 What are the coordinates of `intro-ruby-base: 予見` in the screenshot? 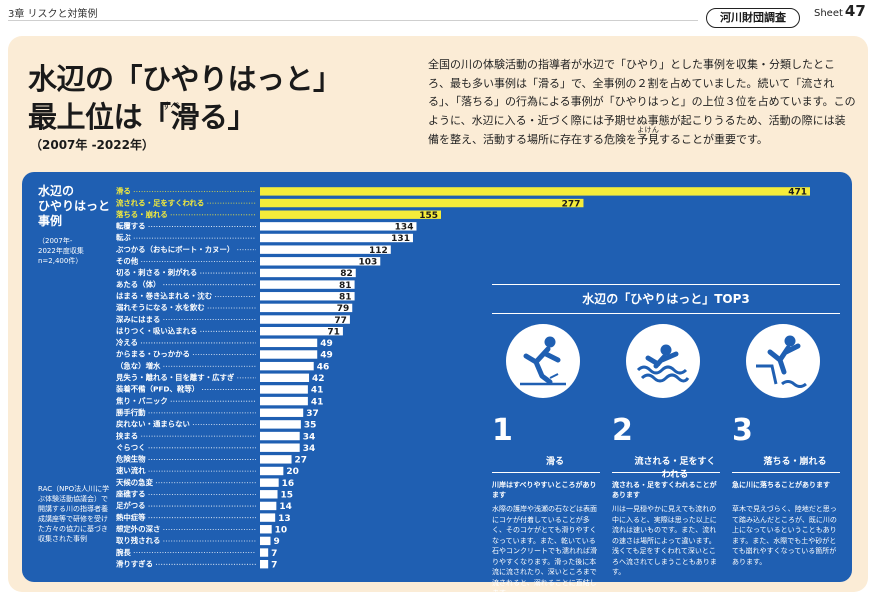 It's located at (648, 139).